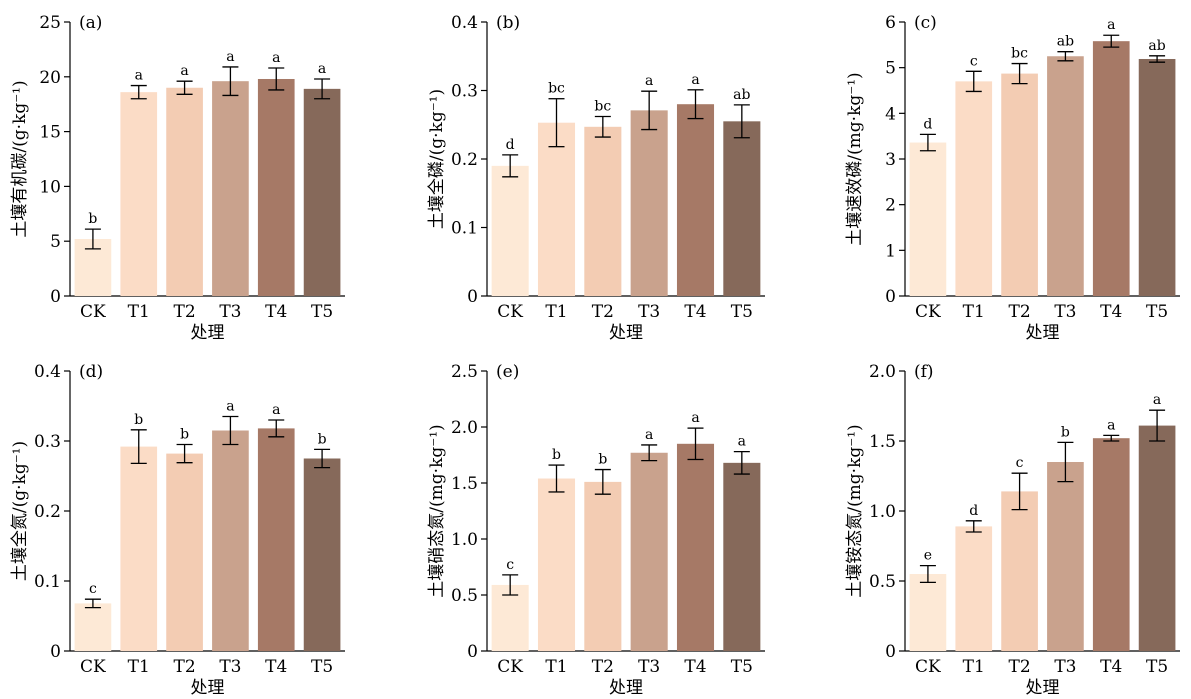  What do you see at coordinates (890, 160) in the screenshot?
I see `y-tick-label: 3` at bounding box center [890, 160].